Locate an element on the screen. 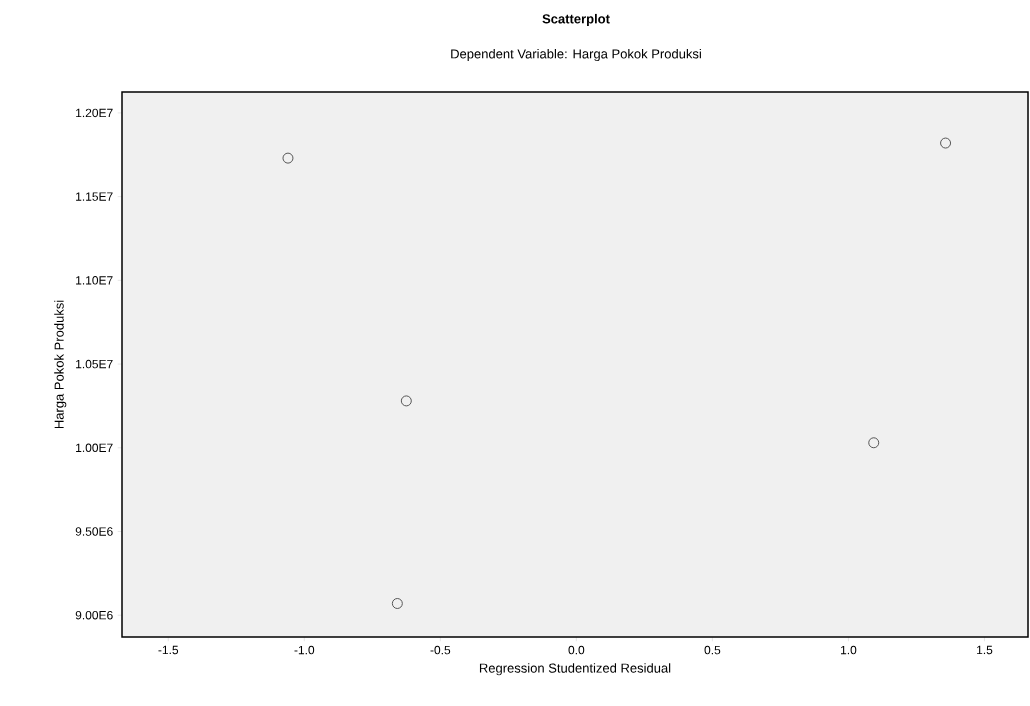 The width and height of the screenshot is (1030, 706). chart-title: Scatterplot is located at coordinates (576, 20).